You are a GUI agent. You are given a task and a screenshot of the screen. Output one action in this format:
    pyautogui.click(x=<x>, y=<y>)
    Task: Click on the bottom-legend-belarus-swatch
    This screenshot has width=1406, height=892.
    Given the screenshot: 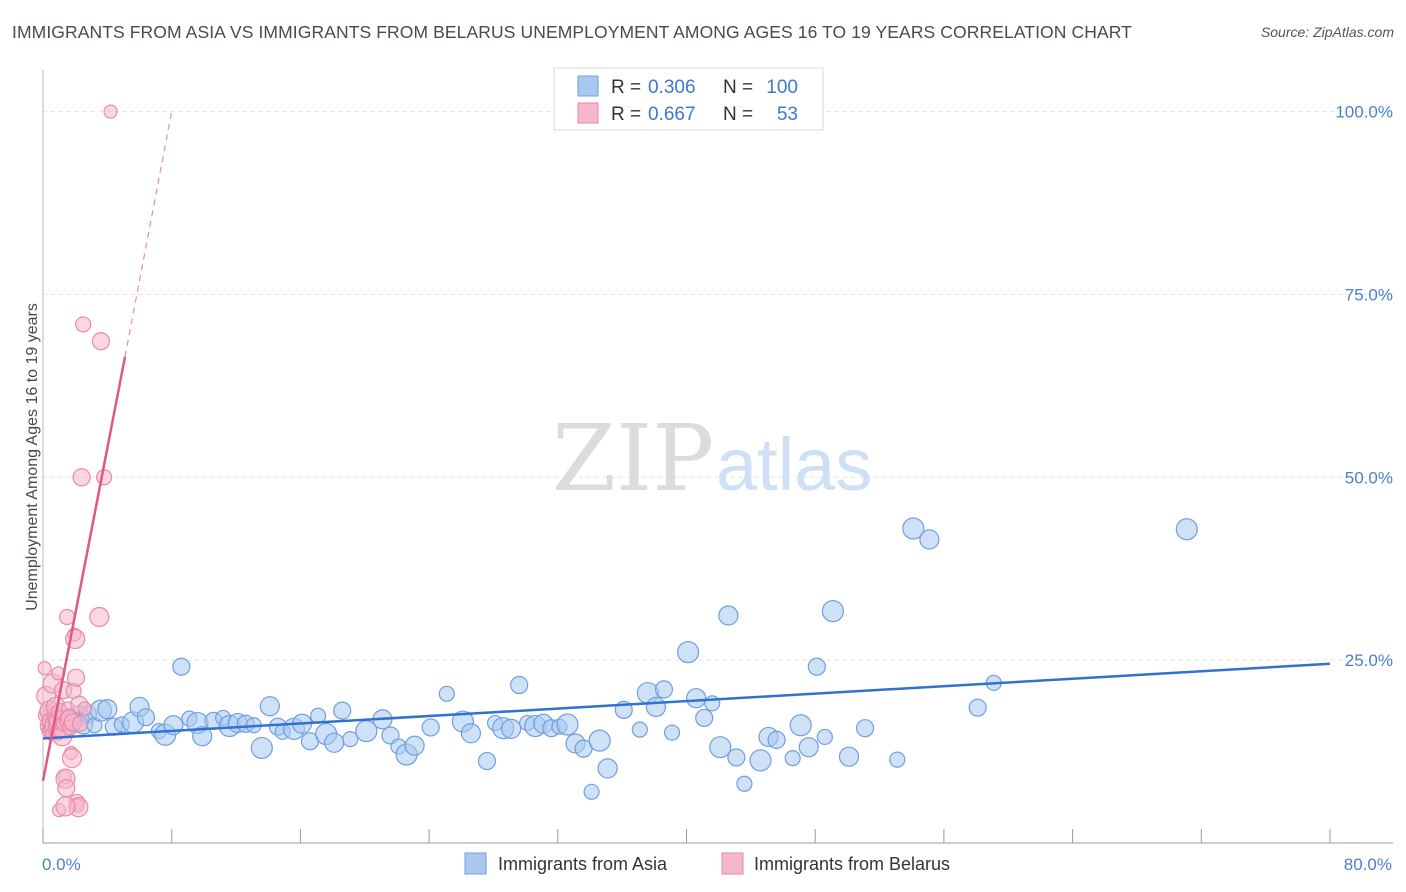 What is the action you would take?
    pyautogui.click(x=732, y=863)
    